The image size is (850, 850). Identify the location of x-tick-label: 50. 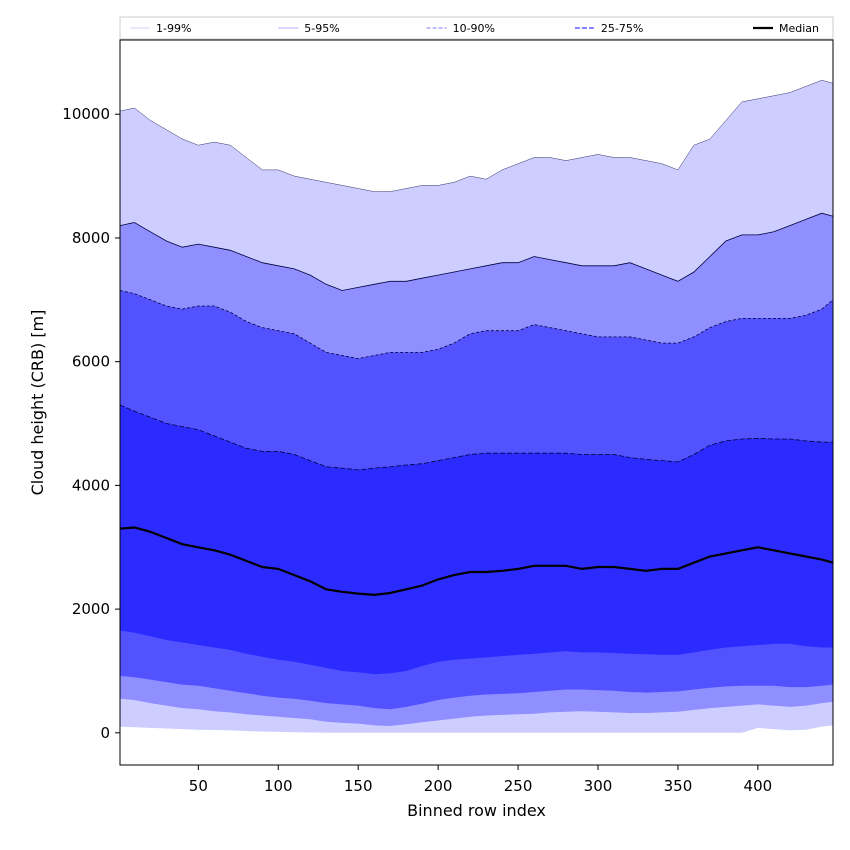
(198, 786).